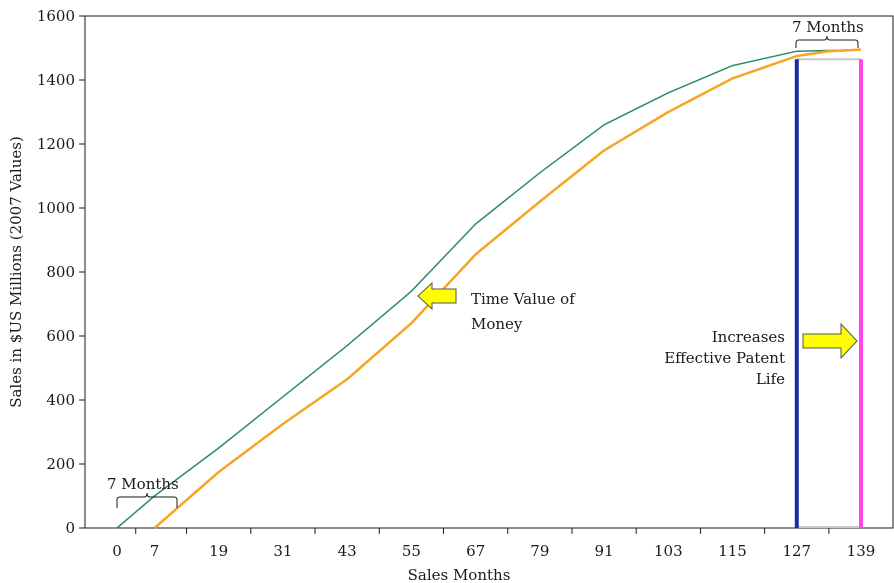 The width and height of the screenshot is (894, 583). I want to click on x-tick-label: 79, so click(539, 551).